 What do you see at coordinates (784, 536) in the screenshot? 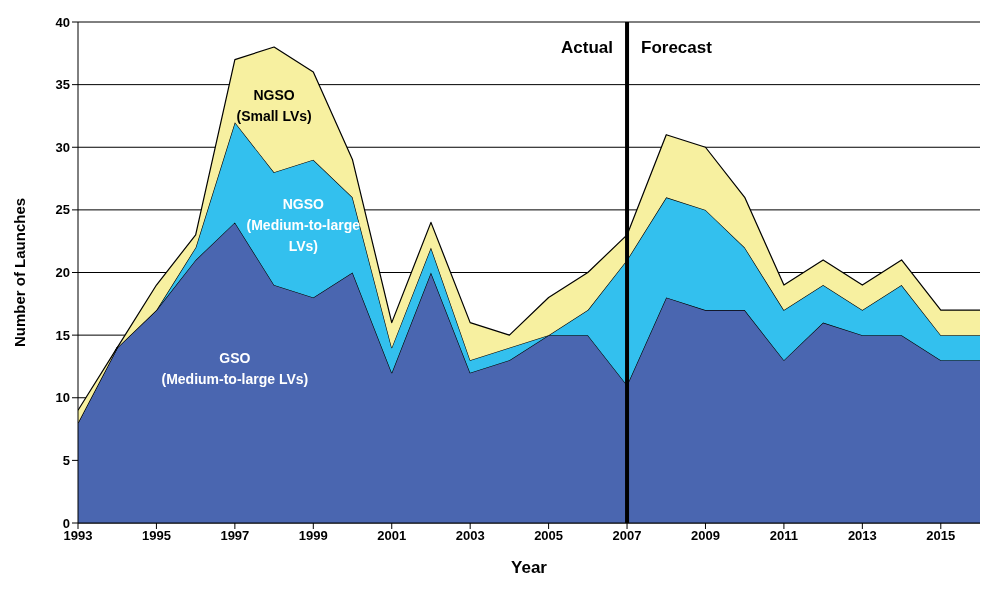
I see `x-tick-label: 2011` at bounding box center [784, 536].